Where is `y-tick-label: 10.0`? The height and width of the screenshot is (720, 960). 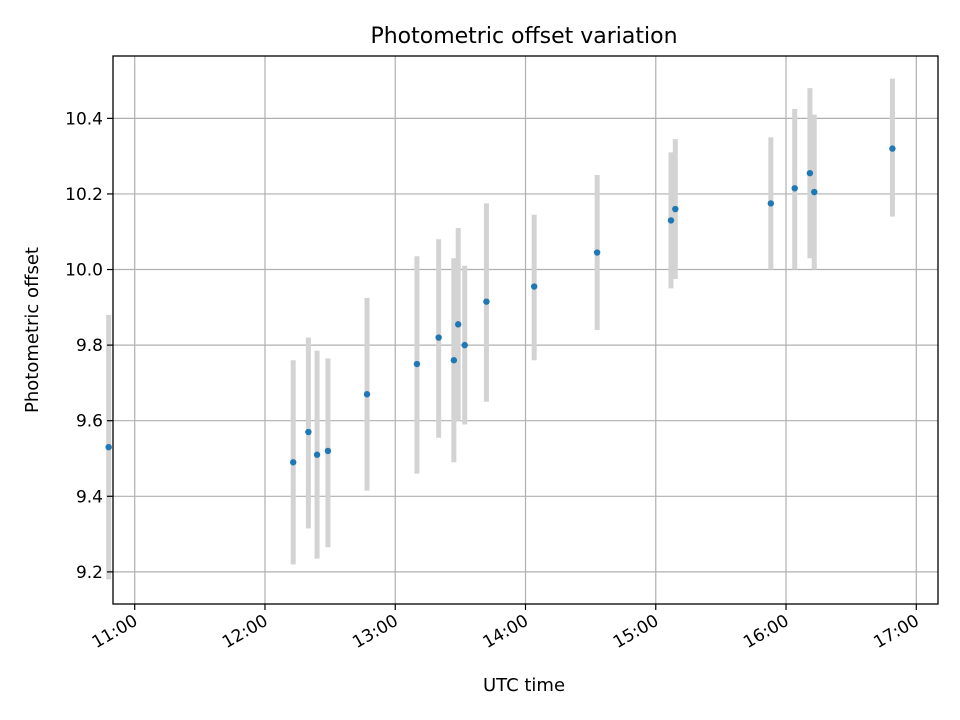 y-tick-label: 10.0 is located at coordinates (84, 271).